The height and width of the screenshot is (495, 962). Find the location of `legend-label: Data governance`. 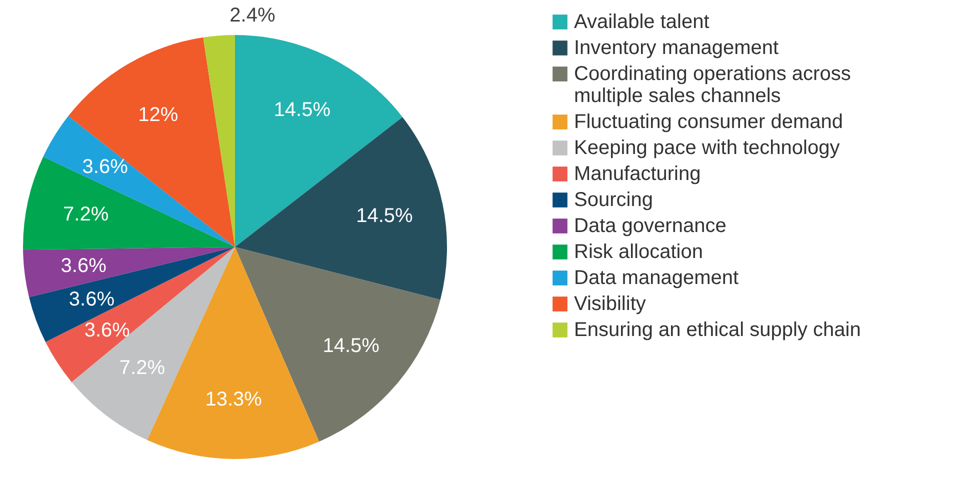

legend-label: Data governance is located at coordinates (650, 226).